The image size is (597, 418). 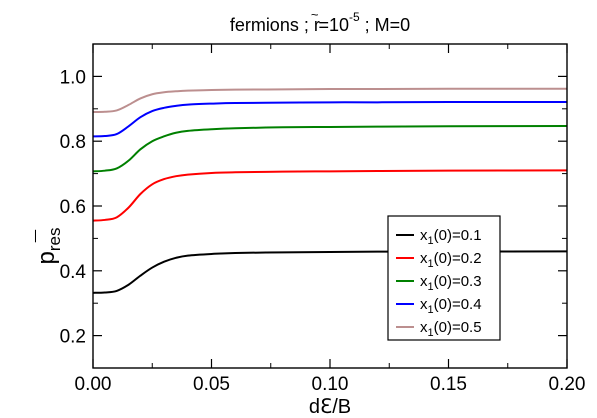 I want to click on y-tick-label: 0.2, so click(x=73, y=337).